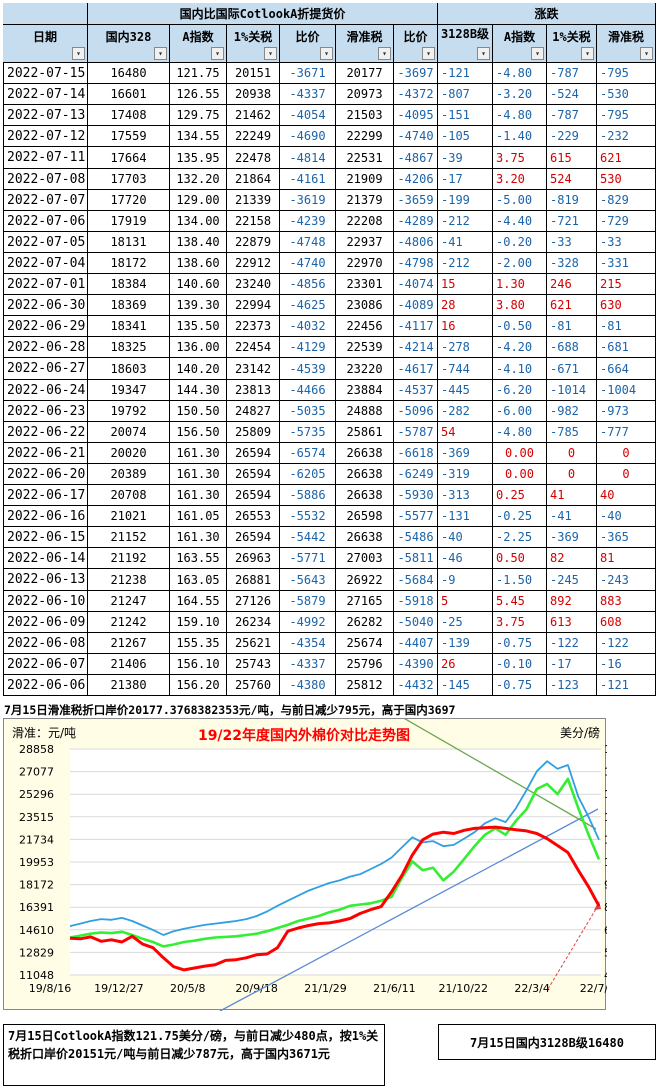 The width and height of the screenshot is (659, 1089). What do you see at coordinates (308, 284) in the screenshot?
I see `table-cell-ratio1: -4856` at bounding box center [308, 284].